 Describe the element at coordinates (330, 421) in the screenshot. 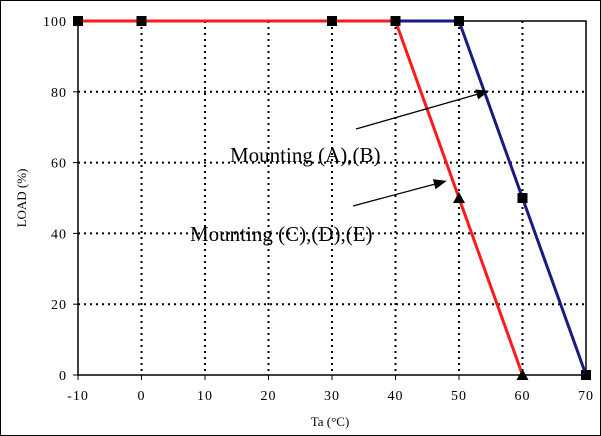

I see `x-axis-title: Ta (°C)` at that location.